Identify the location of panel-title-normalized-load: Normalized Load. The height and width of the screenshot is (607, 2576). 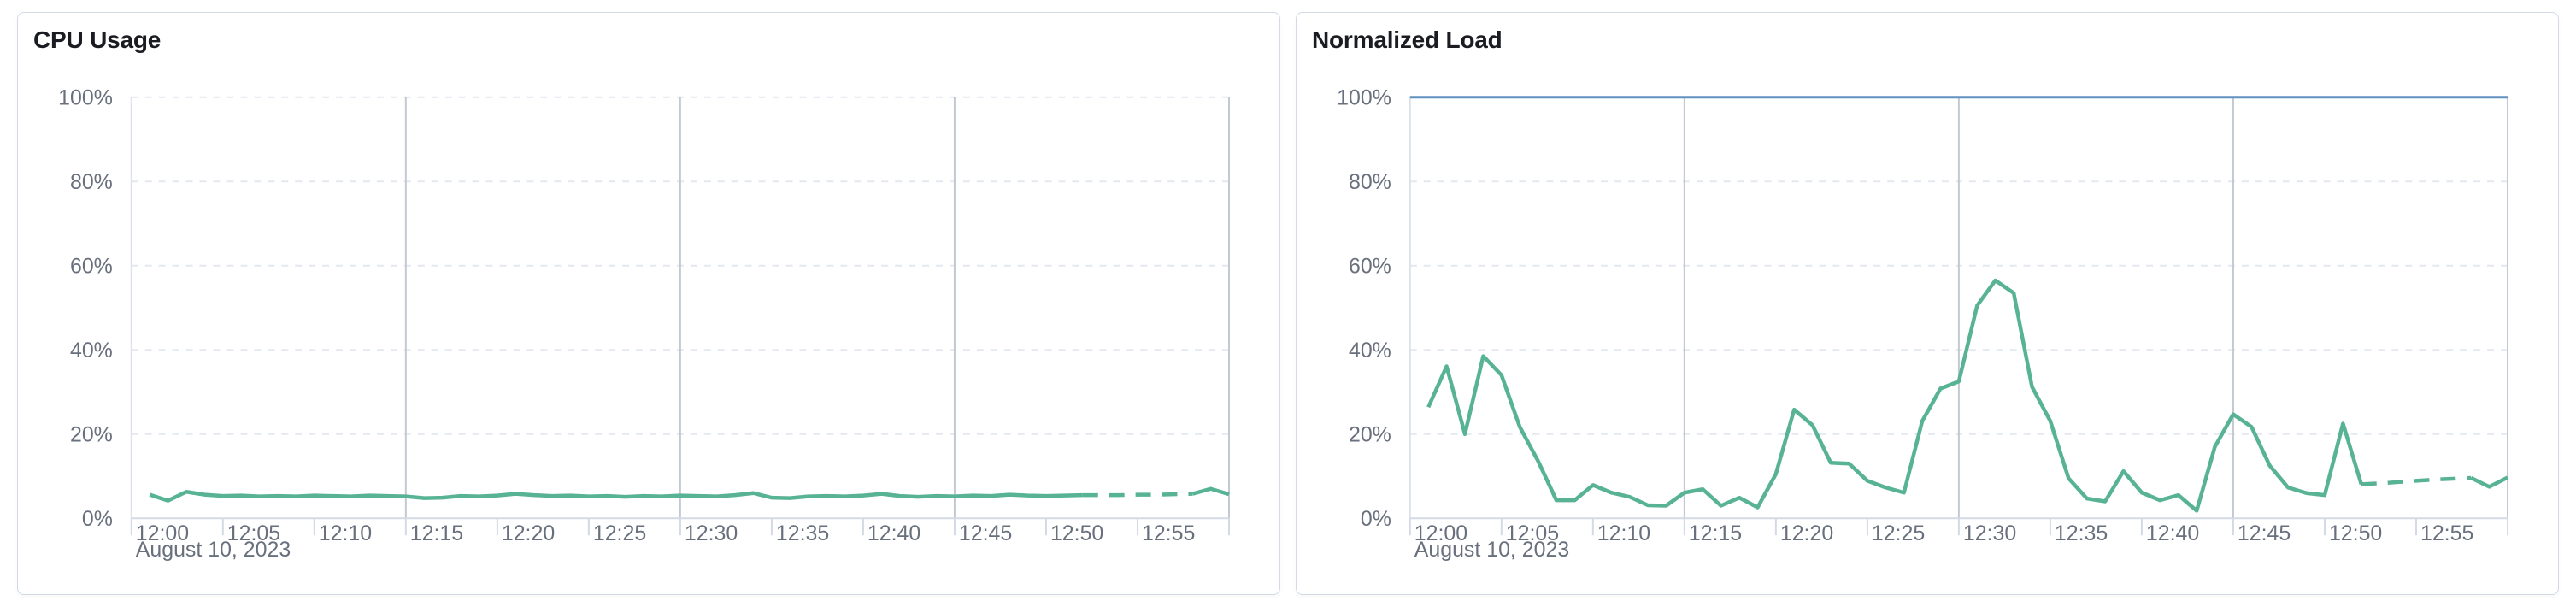
(1407, 40).